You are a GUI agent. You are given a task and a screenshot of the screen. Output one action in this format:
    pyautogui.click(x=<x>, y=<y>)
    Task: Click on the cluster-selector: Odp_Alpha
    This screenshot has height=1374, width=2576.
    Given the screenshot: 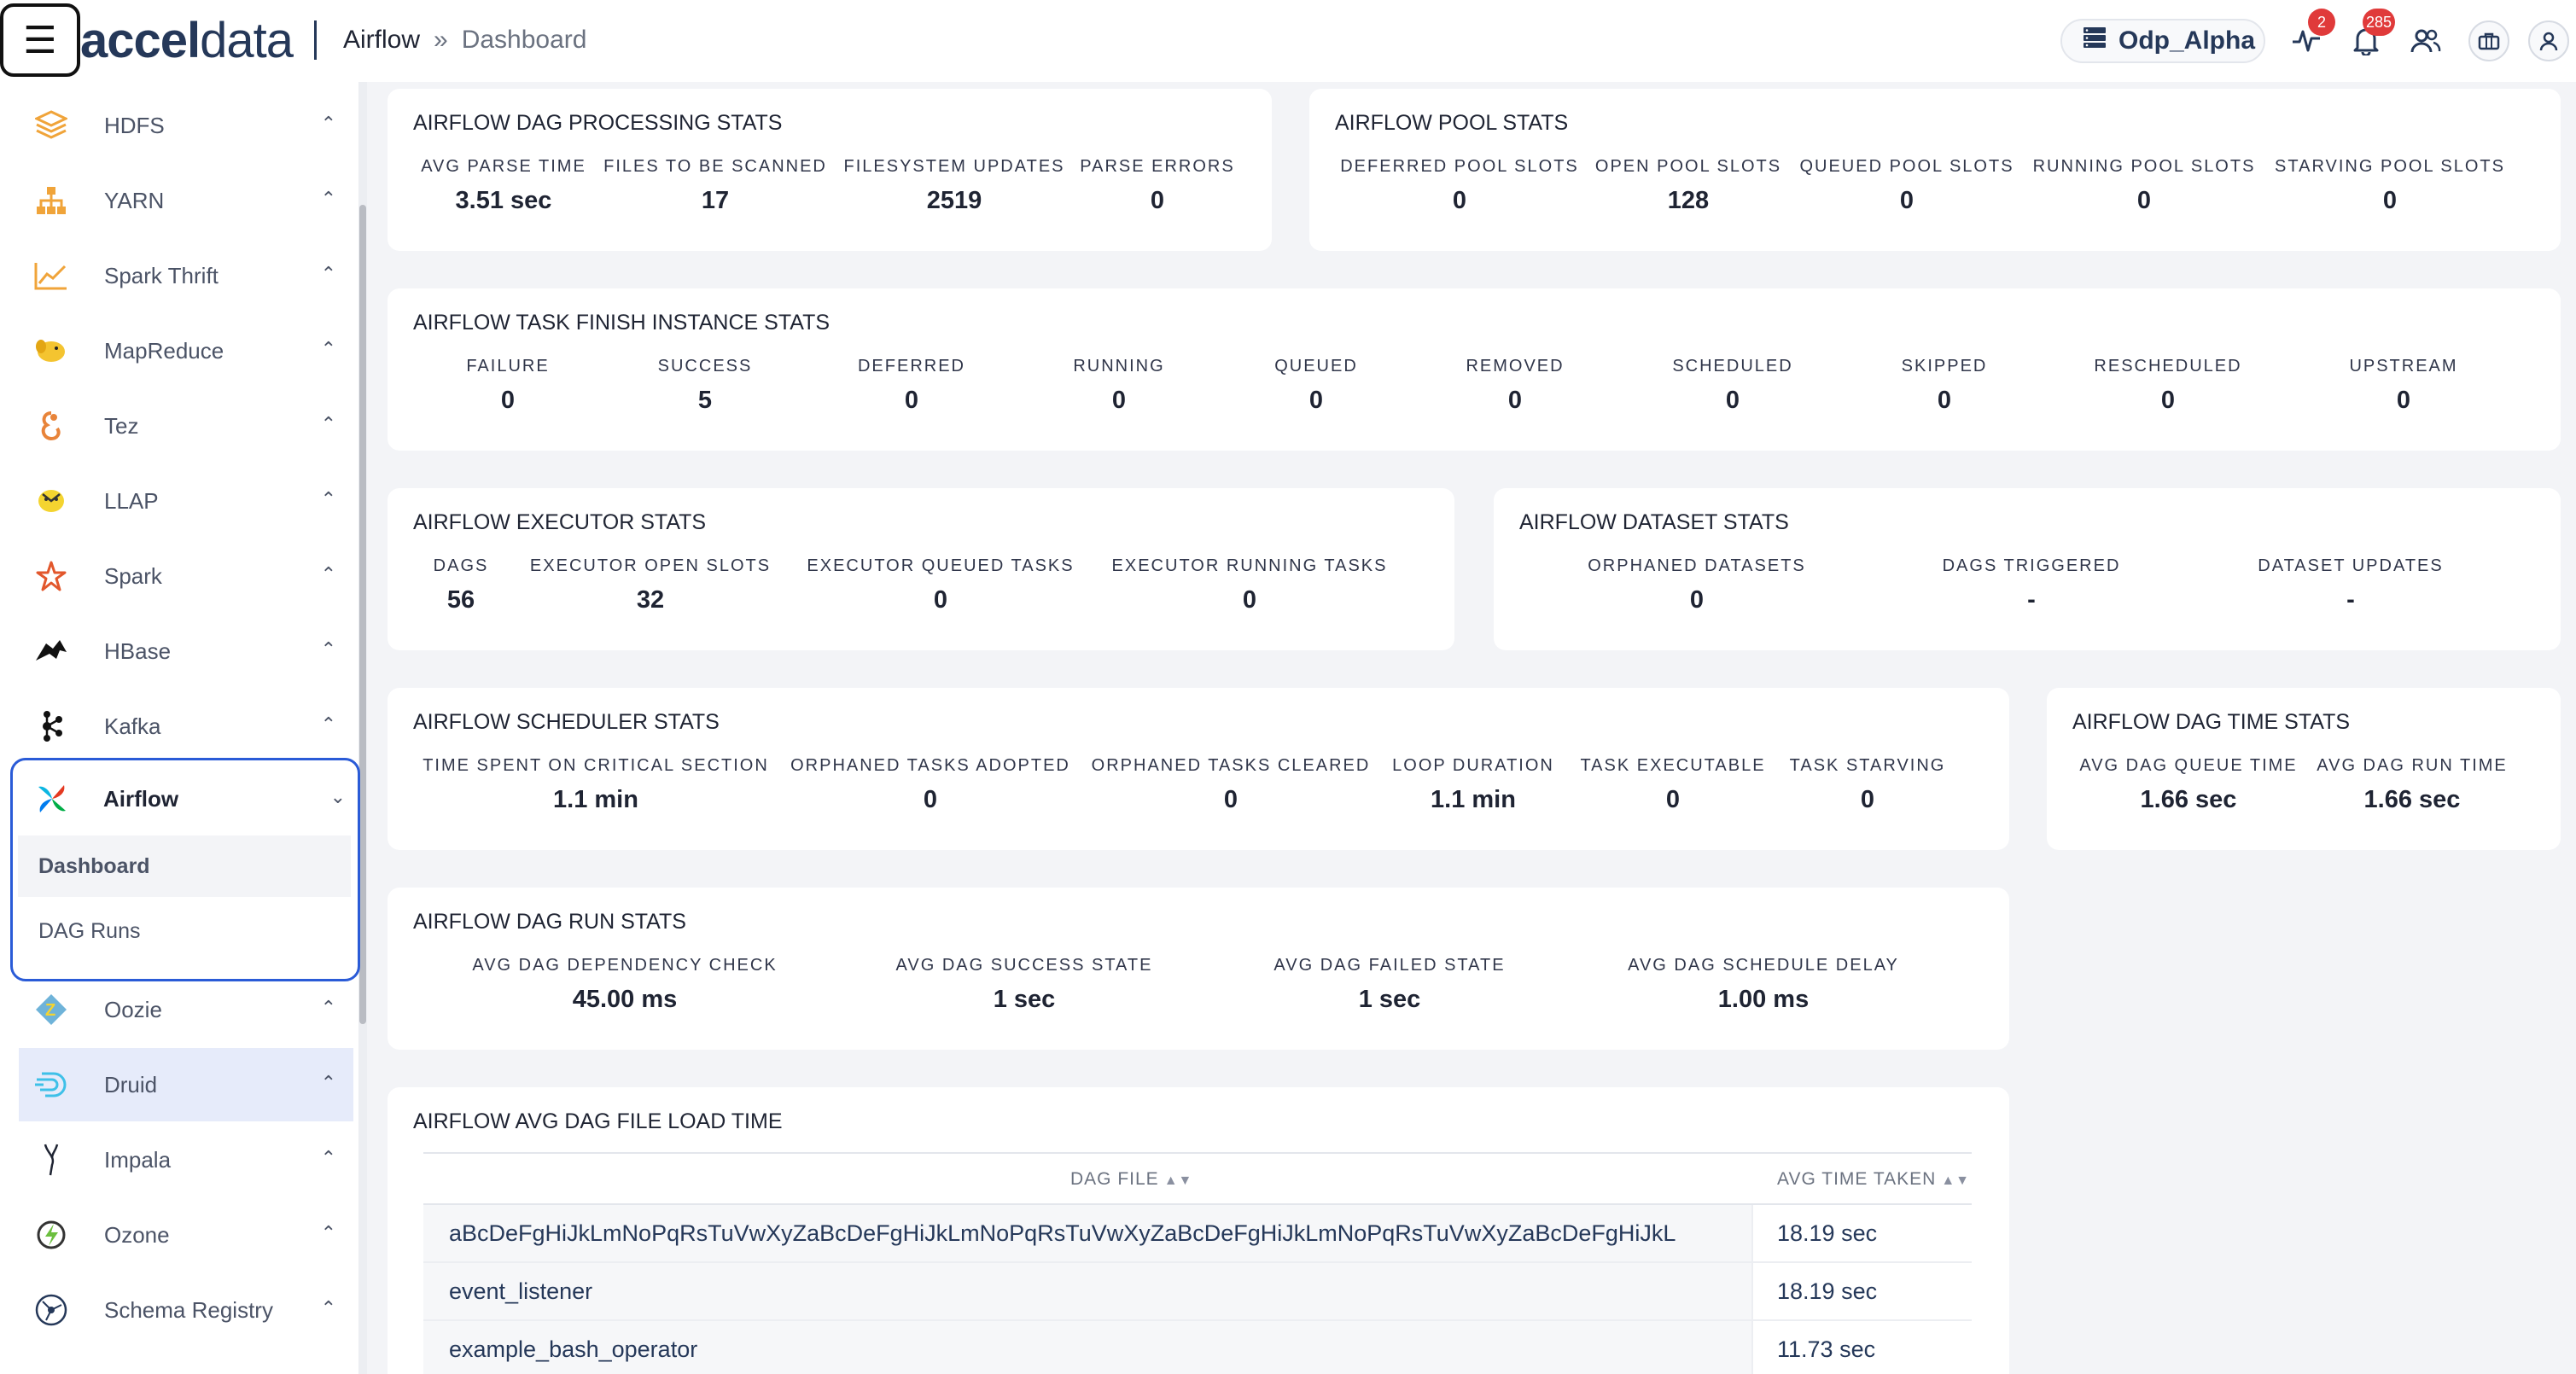 What is the action you would take?
    pyautogui.click(x=2162, y=41)
    